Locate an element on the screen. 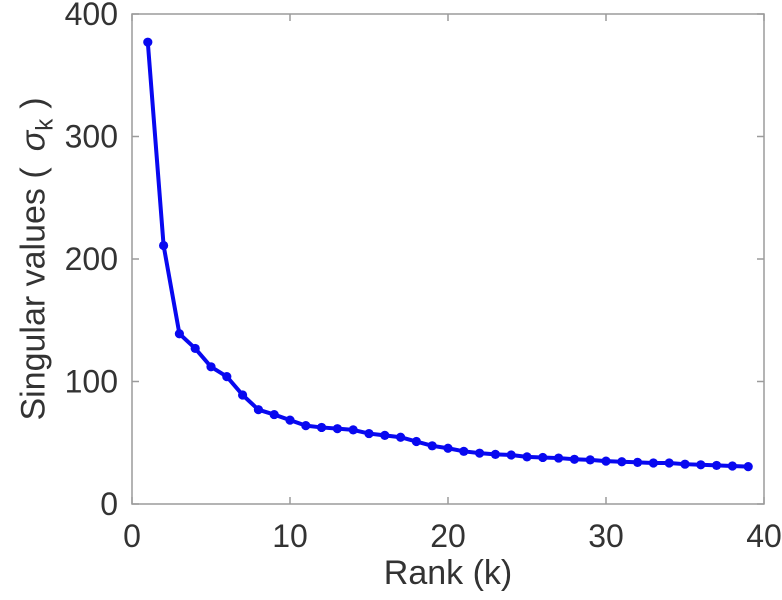 The width and height of the screenshot is (782, 600). y-axis-label-prefix: Singular values ( is located at coordinates (33, 294).